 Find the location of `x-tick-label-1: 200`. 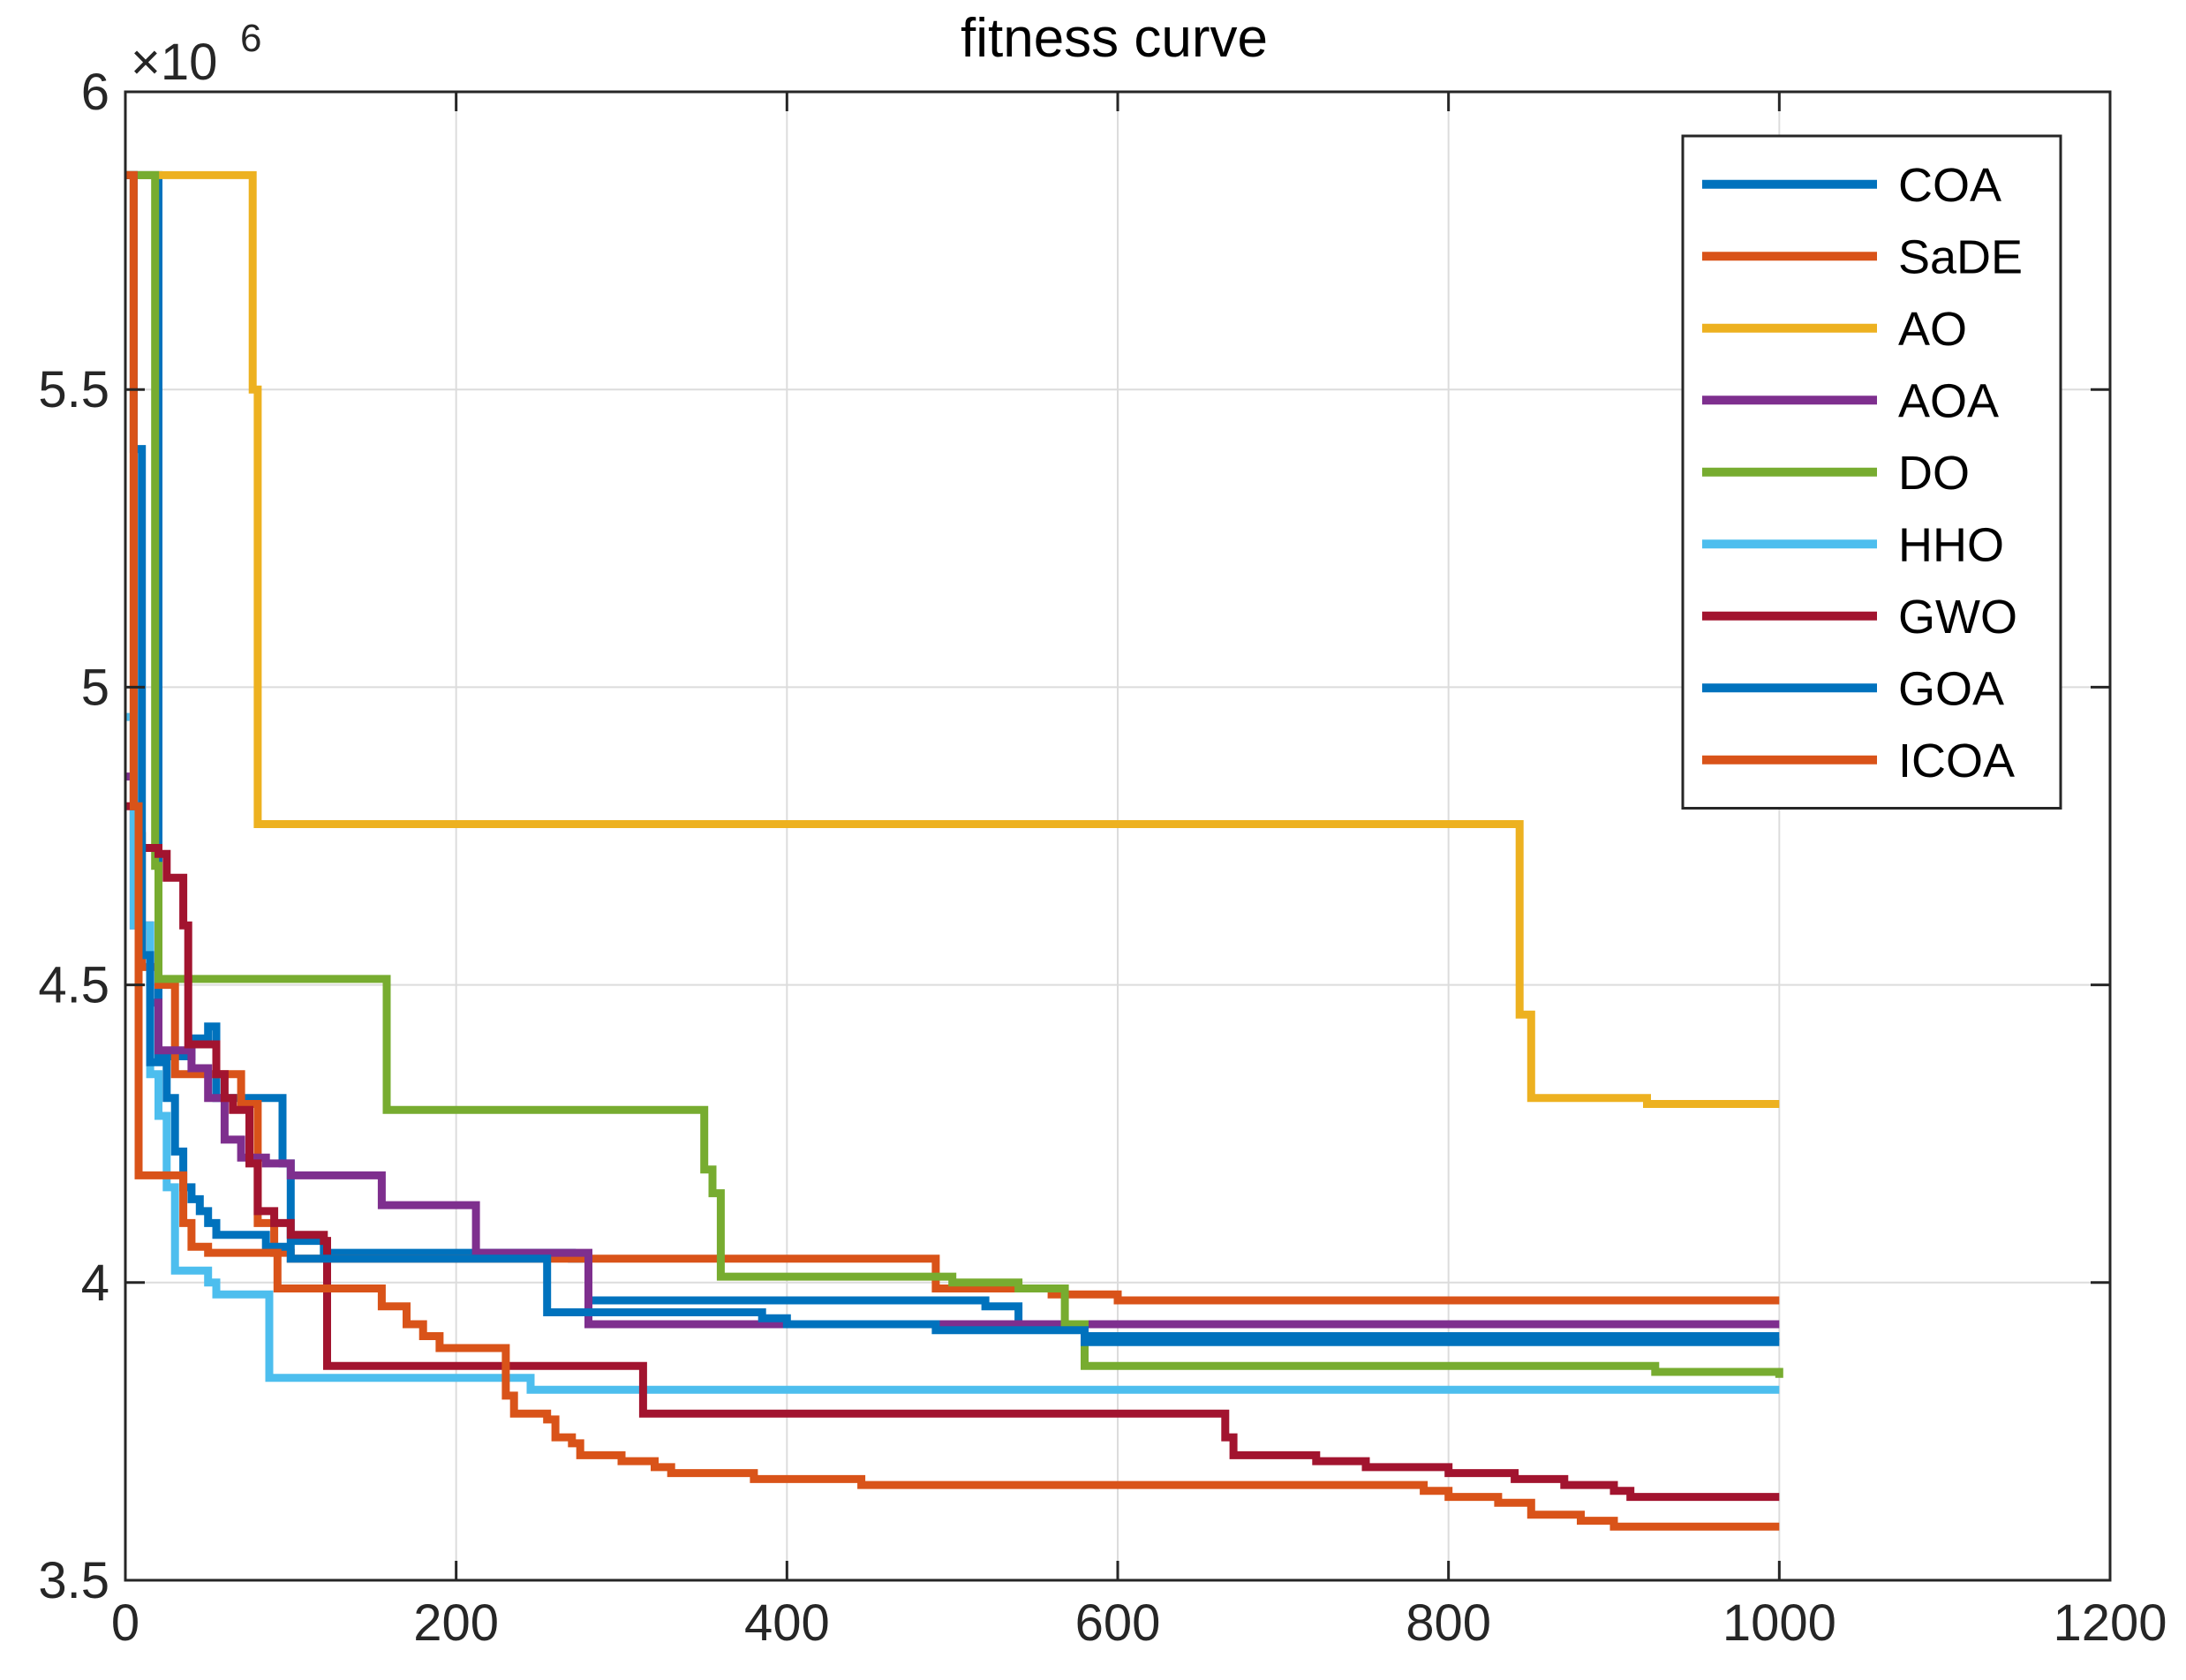

x-tick-label-1: 200 is located at coordinates (456, 1623).